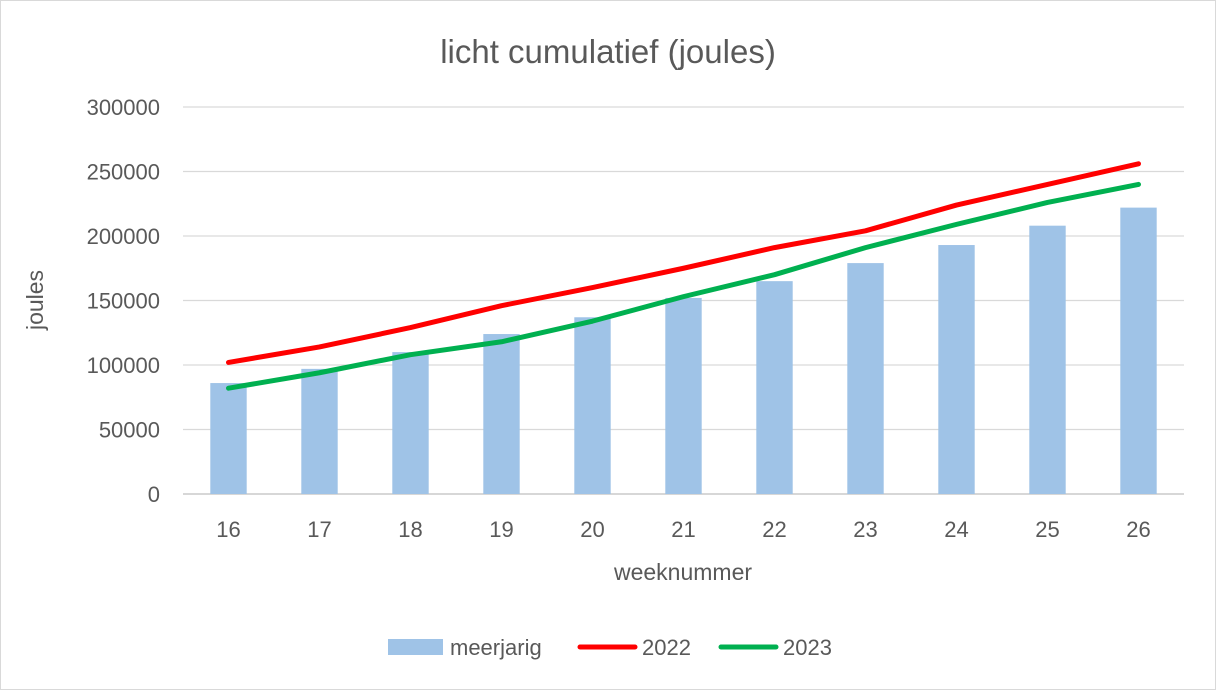 This screenshot has height=690, width=1216. Describe the element at coordinates (610, 647) in the screenshot. I see `legend: meerjarig 2022 2023` at that location.